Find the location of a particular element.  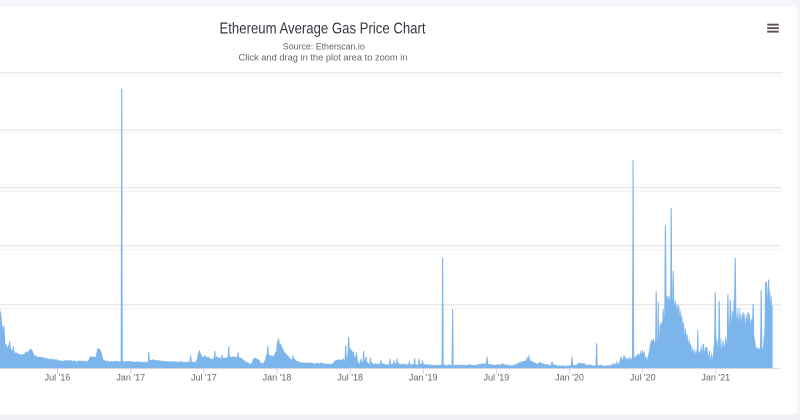

svg-text: Jan '20 is located at coordinates (569, 378).